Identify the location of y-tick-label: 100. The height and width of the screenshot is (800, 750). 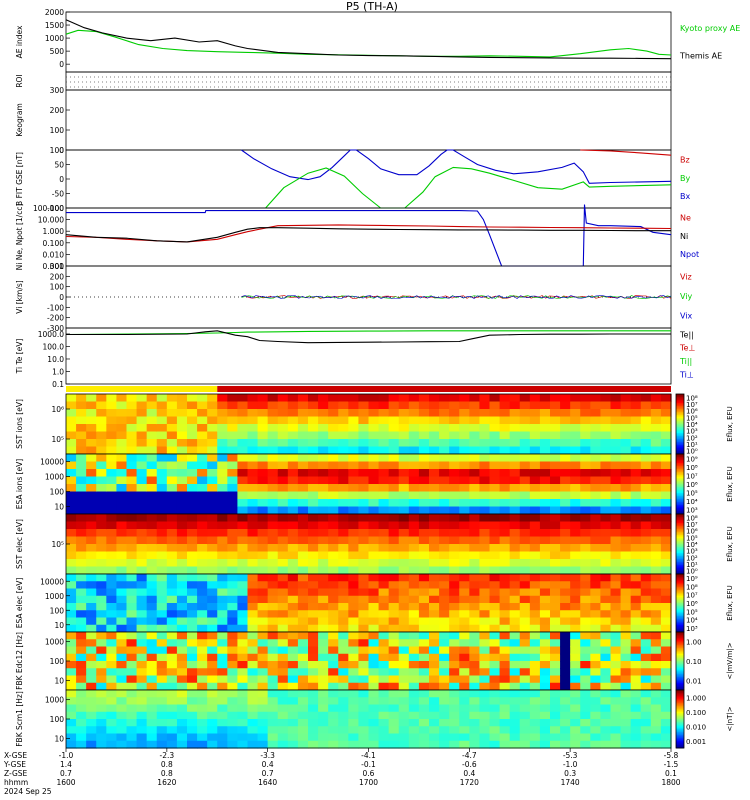
(57, 492).